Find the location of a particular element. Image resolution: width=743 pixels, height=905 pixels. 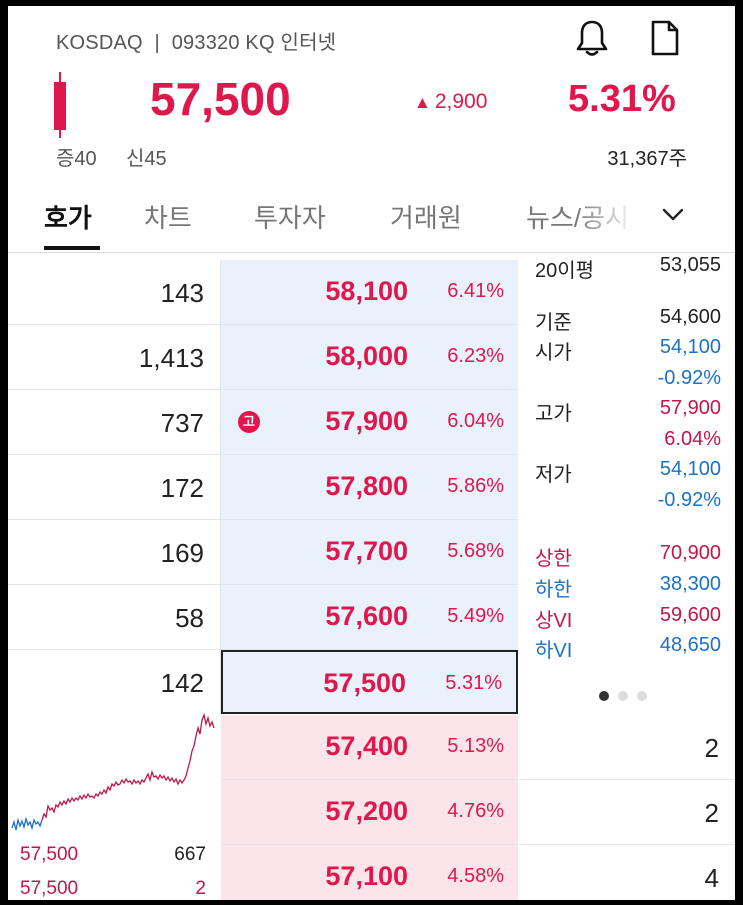

bid-row: 57,200 4.76% 2 is located at coordinates (371, 812).